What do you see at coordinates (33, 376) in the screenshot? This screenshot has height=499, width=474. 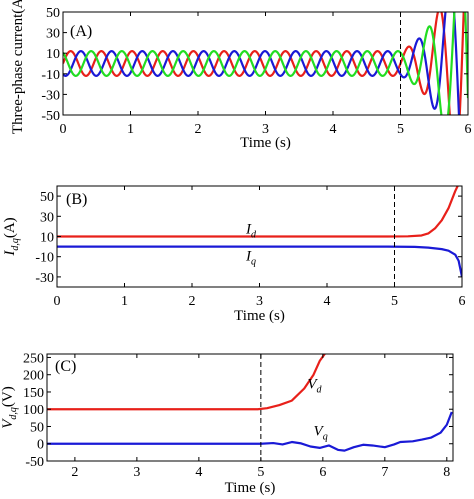 I see `y-tick-label: 200` at bounding box center [33, 376].